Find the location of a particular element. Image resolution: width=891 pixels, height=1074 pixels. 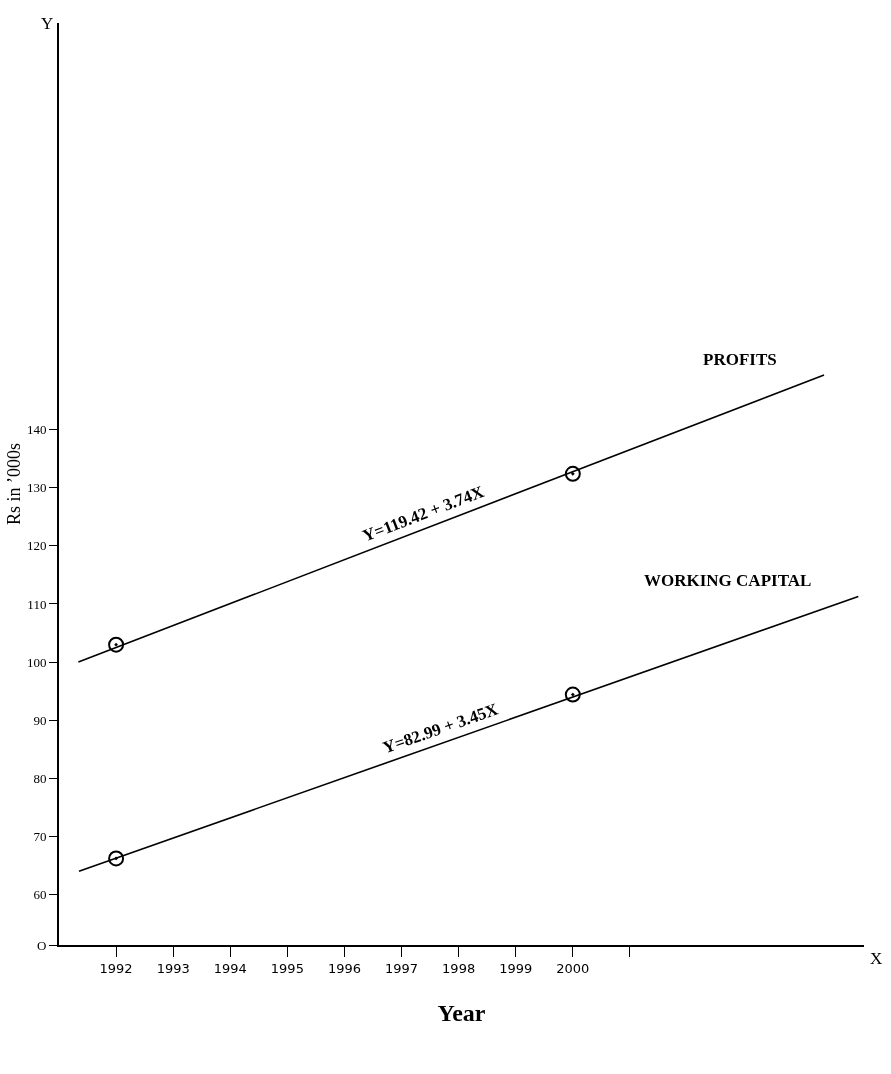

y-tick-label: 60 is located at coordinates (40, 895).